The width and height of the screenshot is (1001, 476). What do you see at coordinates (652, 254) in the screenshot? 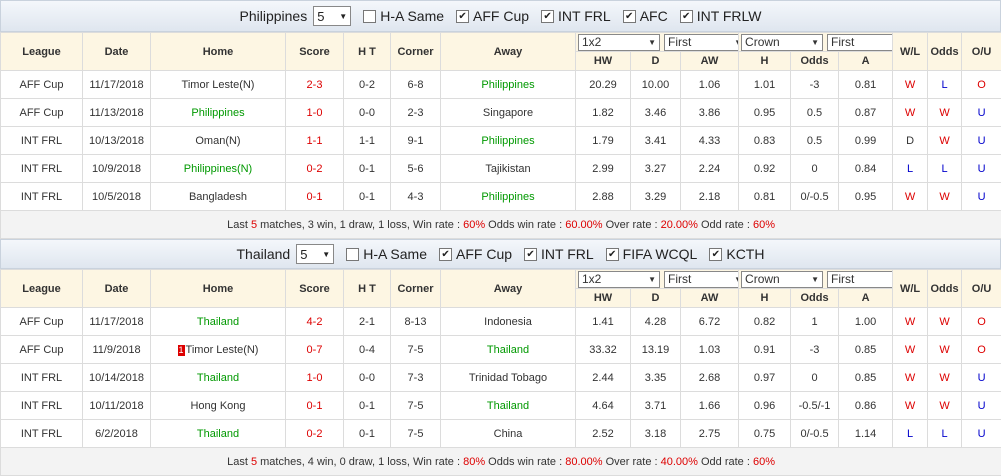
I see `filter: ✔FIFA WCQL` at bounding box center [652, 254].